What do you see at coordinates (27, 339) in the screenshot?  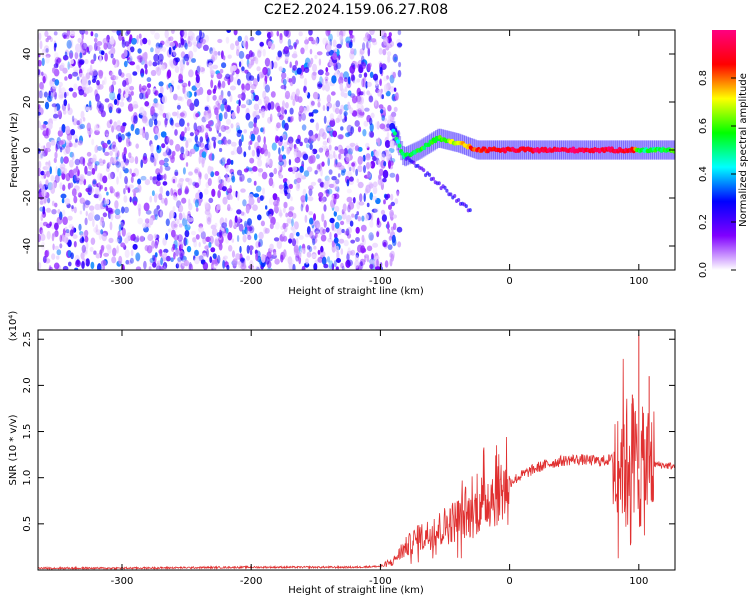 I see `y-tick-label: 2.5` at bounding box center [27, 339].